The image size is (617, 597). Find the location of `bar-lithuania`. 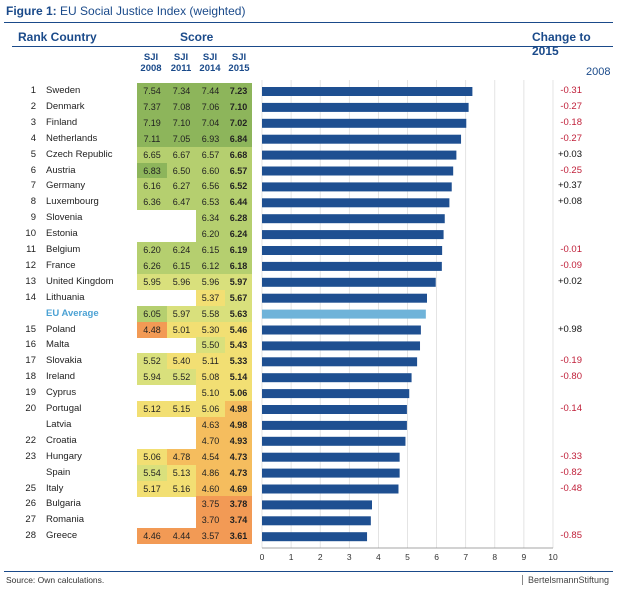

bar-lithuania is located at coordinates (344, 298).